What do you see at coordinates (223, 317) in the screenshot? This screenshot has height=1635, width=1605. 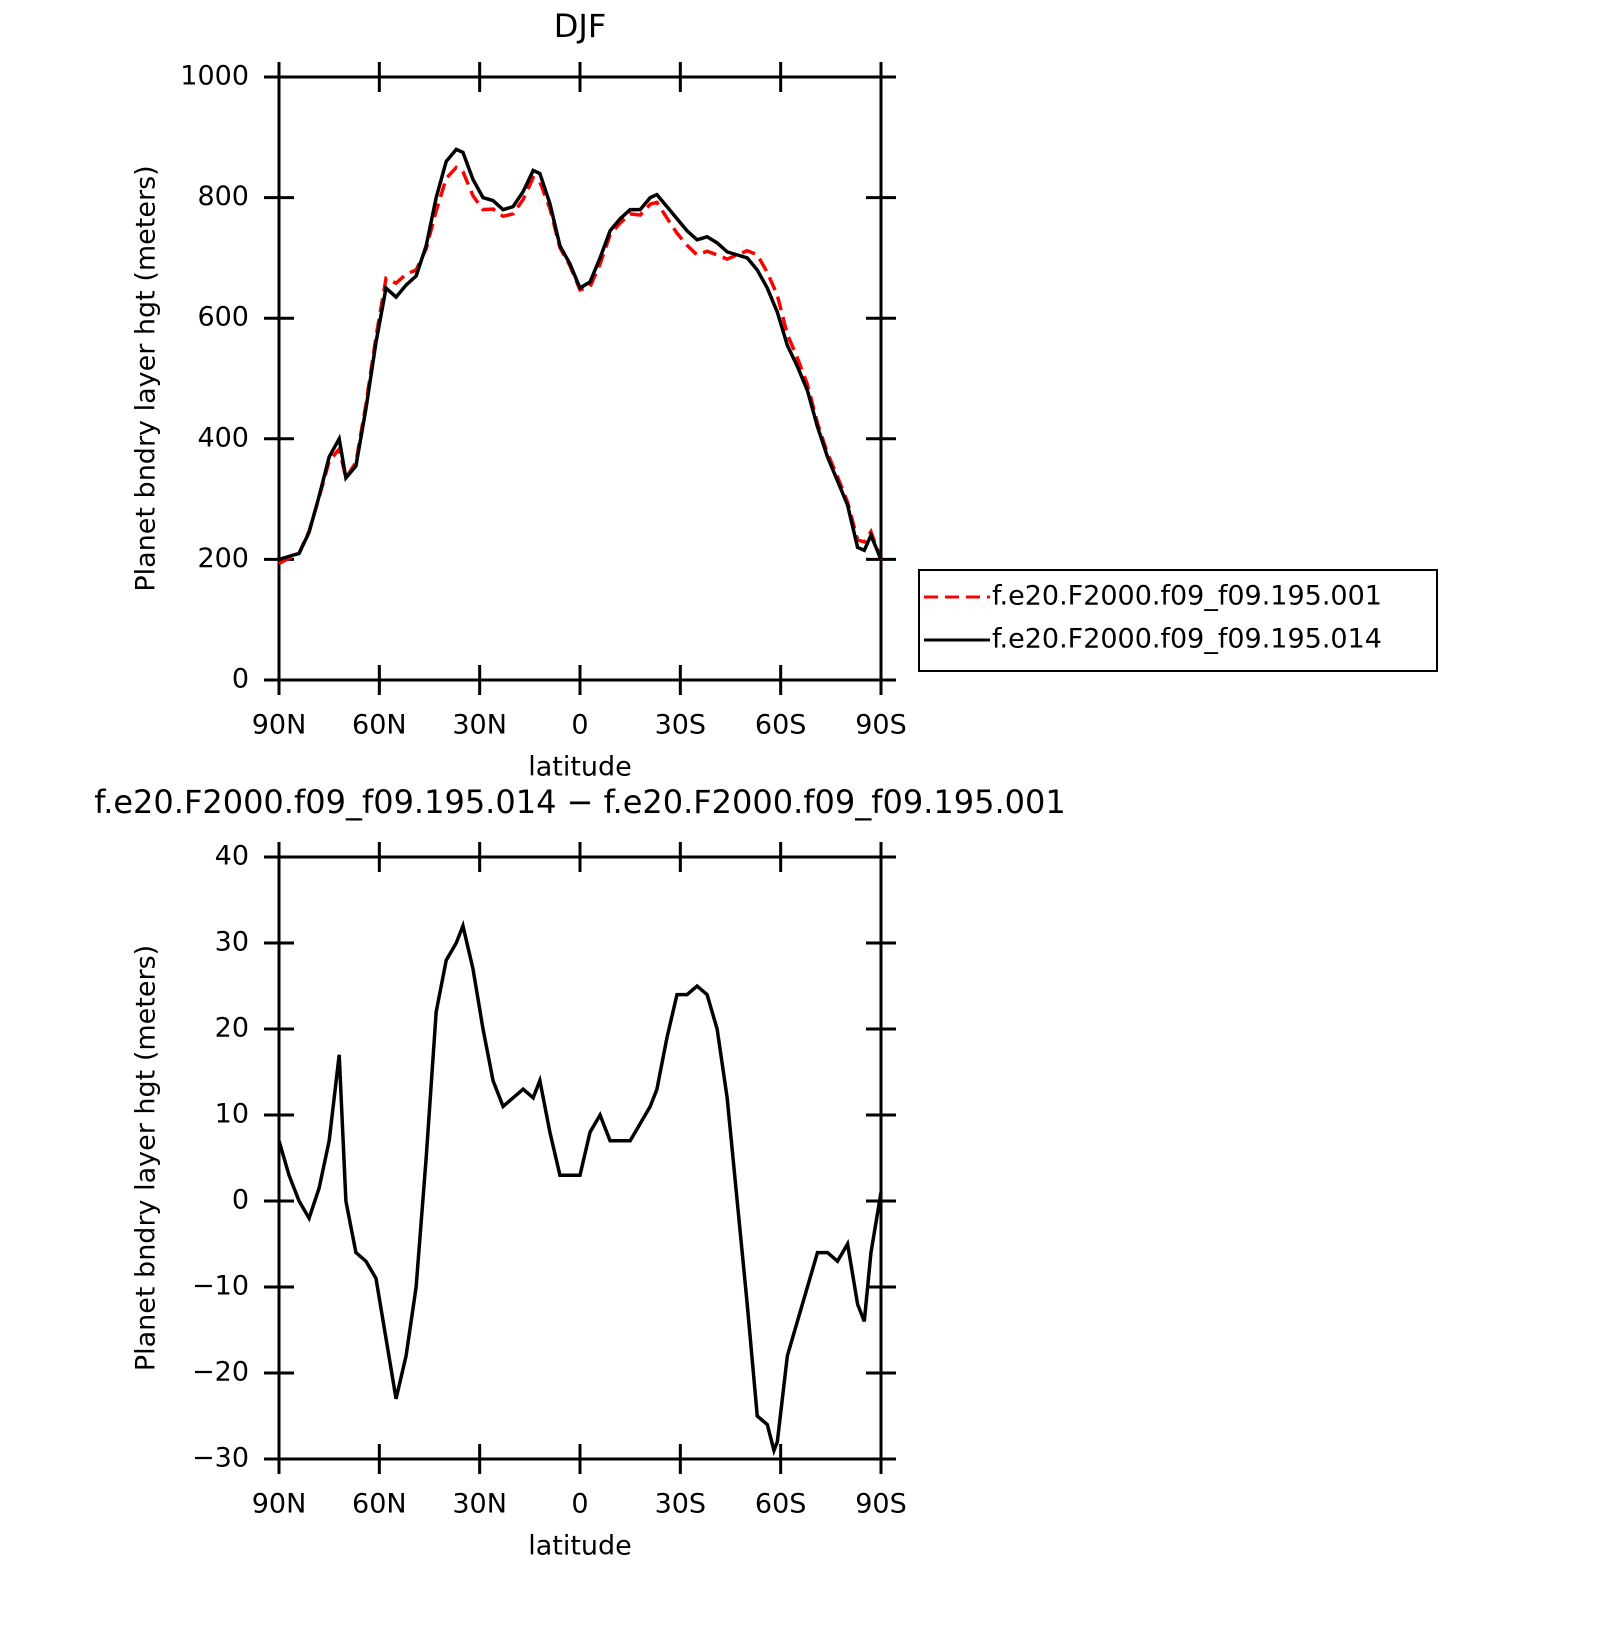 I see `y-tick-label: 600` at bounding box center [223, 317].